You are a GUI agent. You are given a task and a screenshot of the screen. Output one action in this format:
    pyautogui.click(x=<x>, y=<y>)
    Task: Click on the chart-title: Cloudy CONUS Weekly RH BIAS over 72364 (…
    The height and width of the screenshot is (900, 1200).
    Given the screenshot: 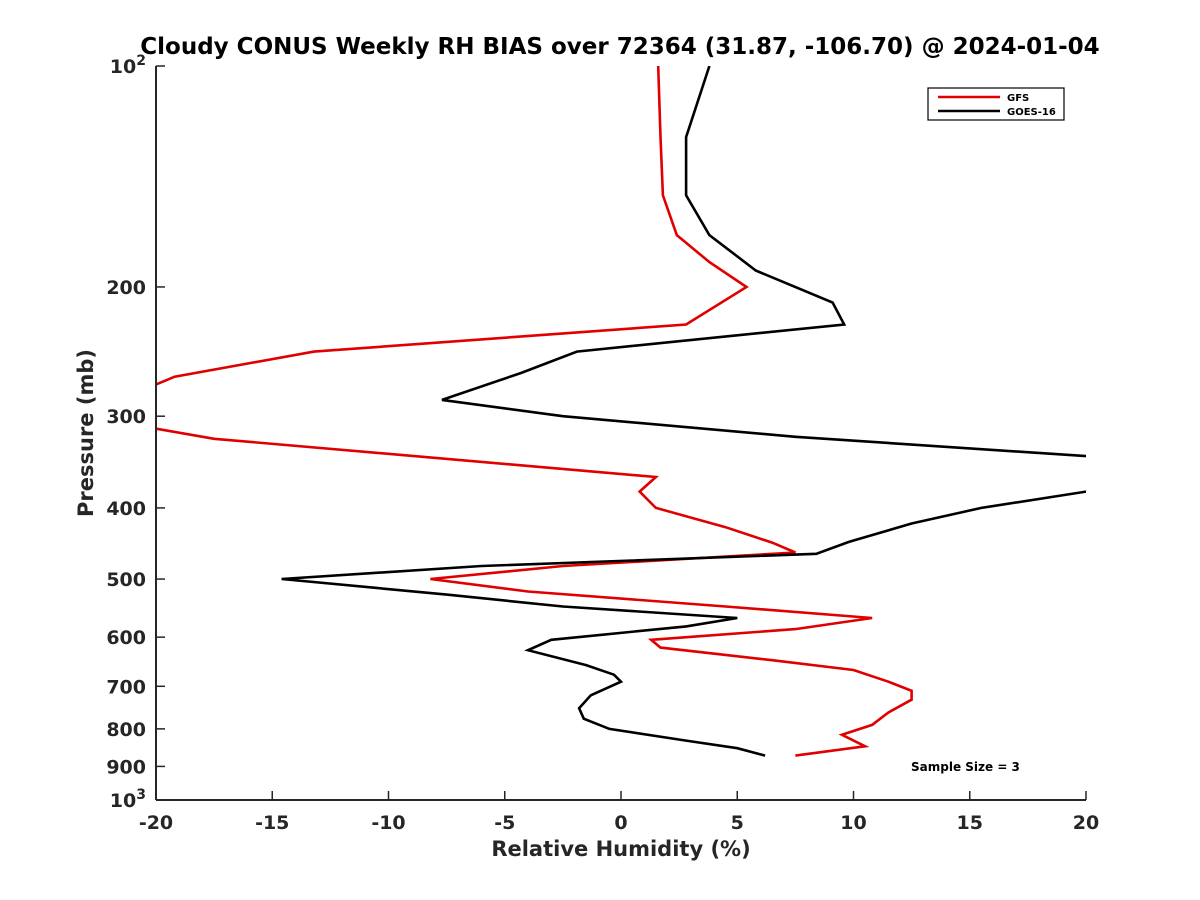 What is the action you would take?
    pyautogui.click(x=619, y=47)
    